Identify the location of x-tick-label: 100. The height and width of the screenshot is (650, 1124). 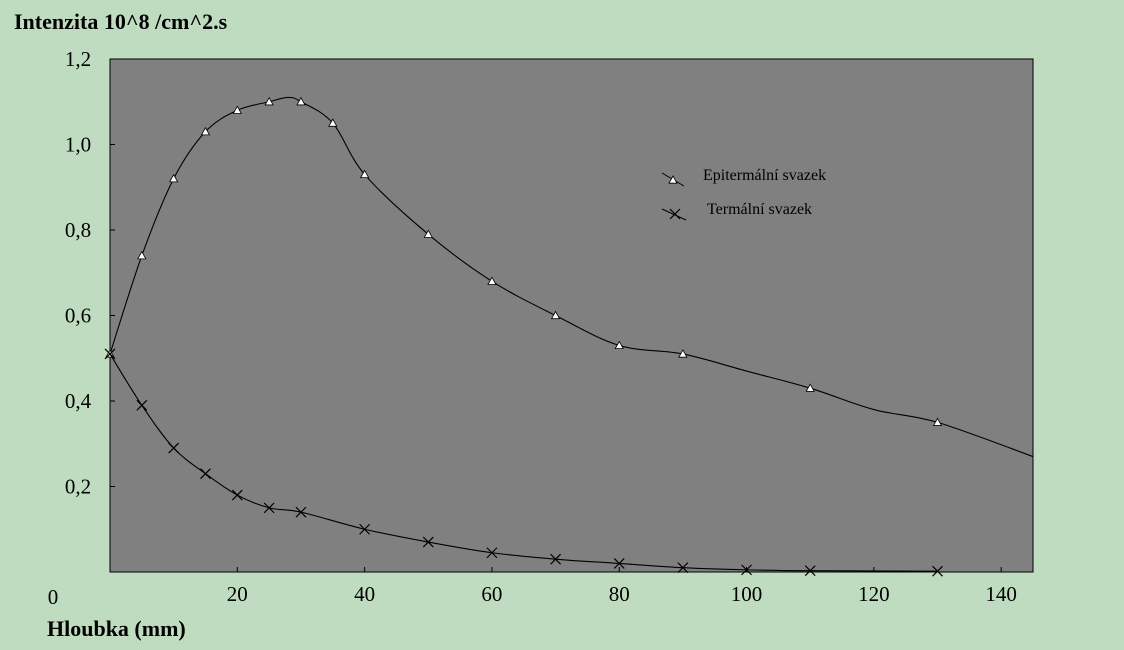
(747, 594).